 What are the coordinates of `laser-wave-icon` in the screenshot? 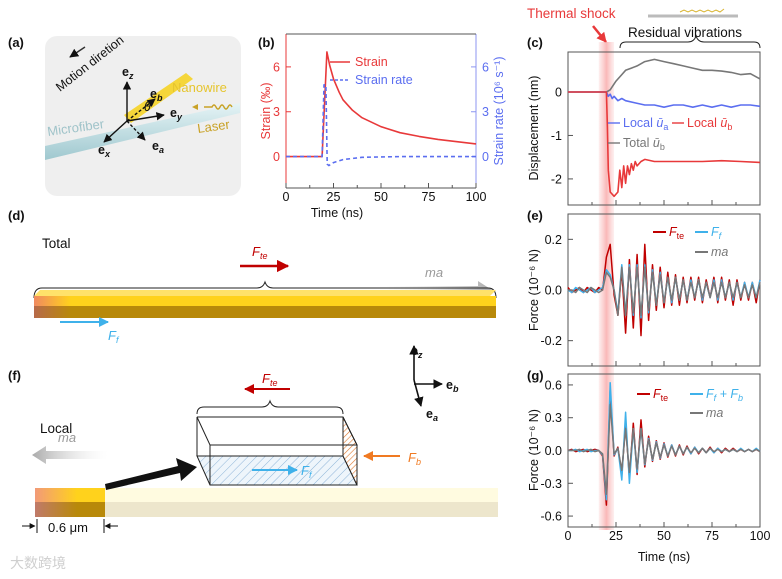 It's located at (212, 107).